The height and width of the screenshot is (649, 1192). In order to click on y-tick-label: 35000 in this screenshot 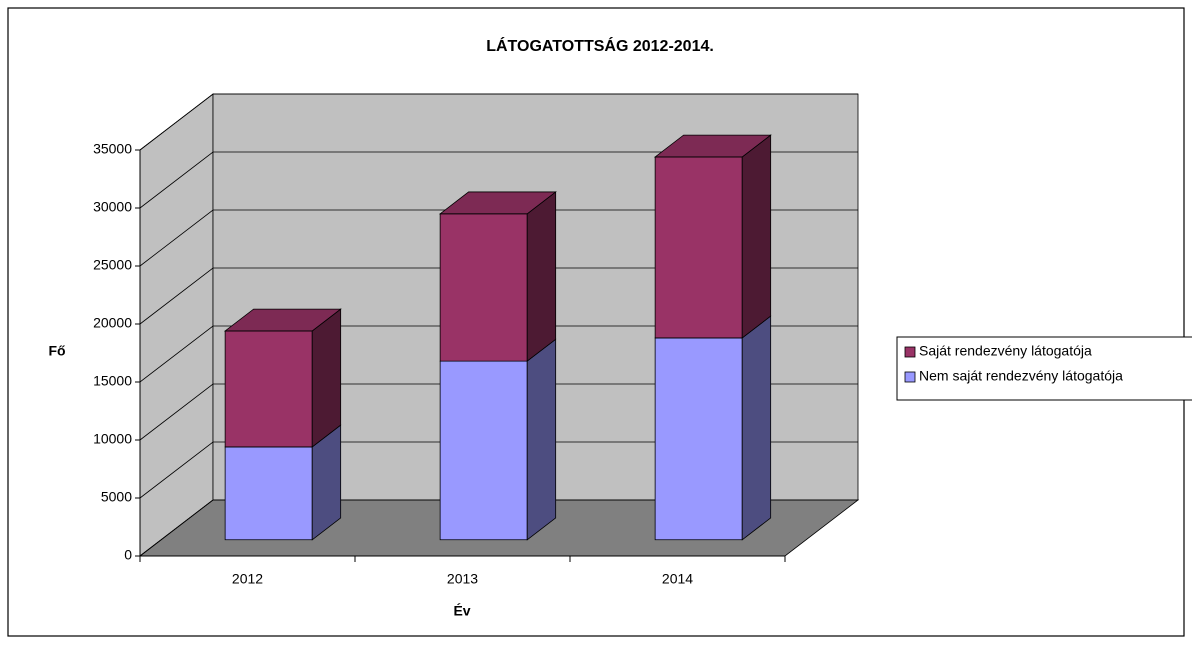, I will do `click(112, 149)`.